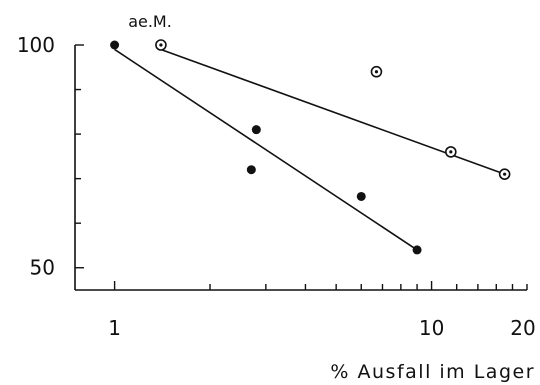  I want to click on x-tick-label: 10, so click(431, 328).